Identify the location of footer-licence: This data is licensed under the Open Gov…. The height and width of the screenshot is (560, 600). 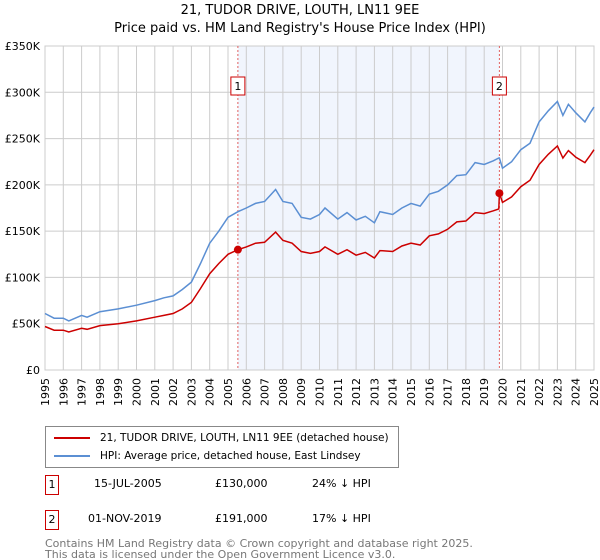
(220, 554).